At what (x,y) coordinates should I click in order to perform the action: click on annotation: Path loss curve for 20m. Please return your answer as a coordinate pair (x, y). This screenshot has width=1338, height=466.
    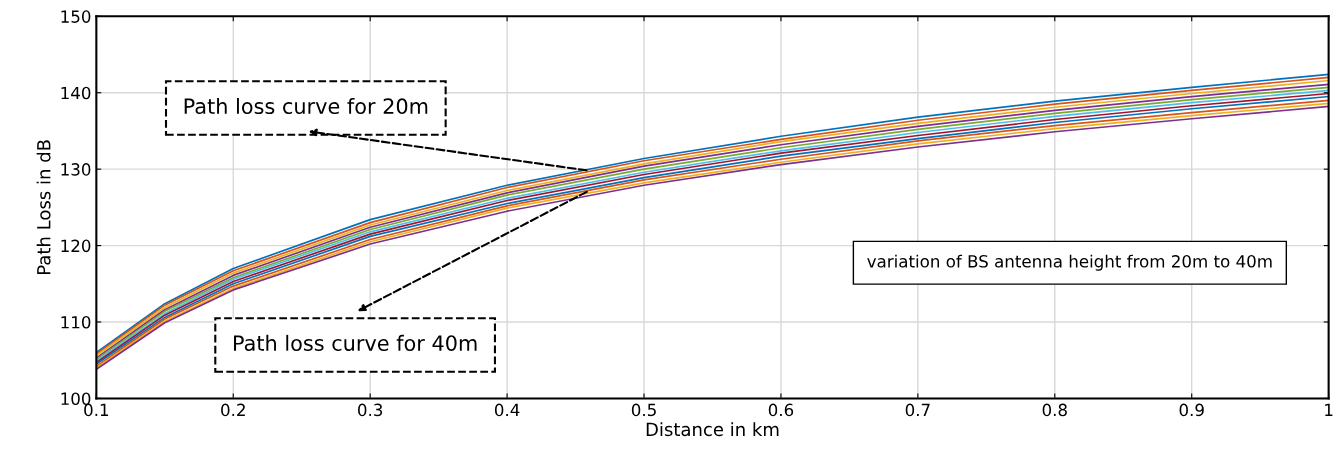
    Looking at the image, I should click on (306, 106).